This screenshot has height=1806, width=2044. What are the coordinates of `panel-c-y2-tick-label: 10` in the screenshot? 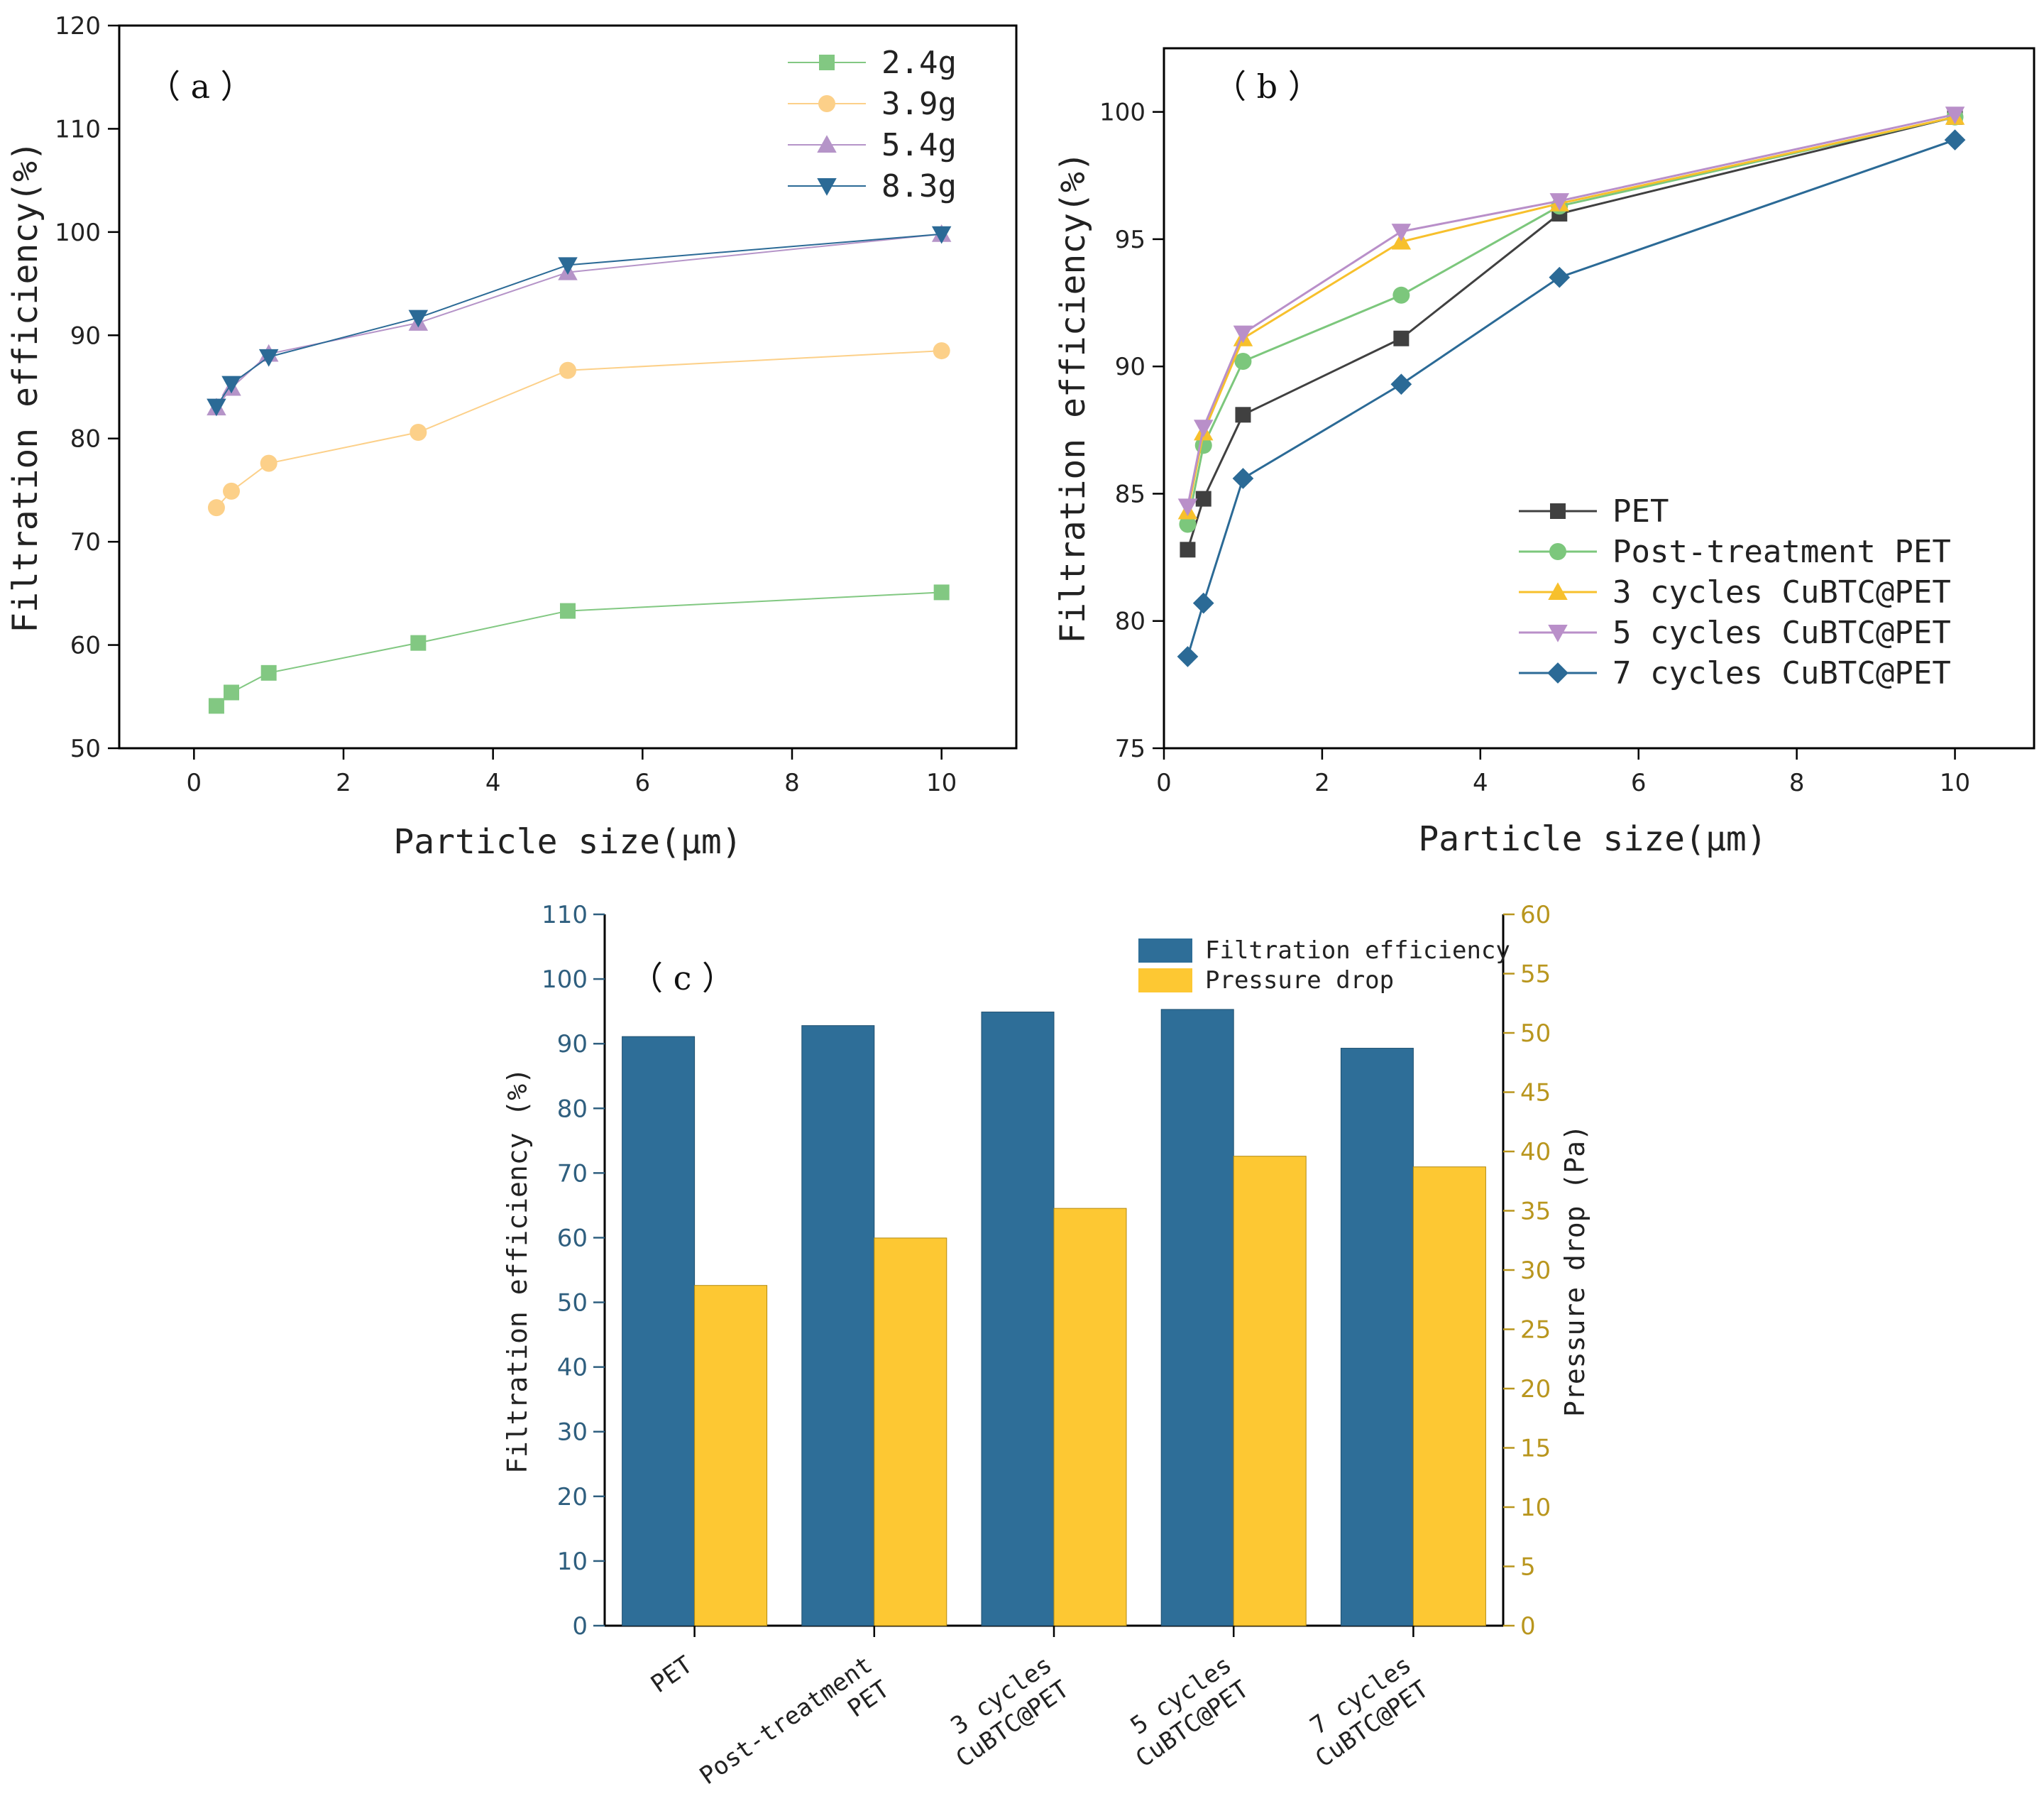 It's located at (1535, 1508).